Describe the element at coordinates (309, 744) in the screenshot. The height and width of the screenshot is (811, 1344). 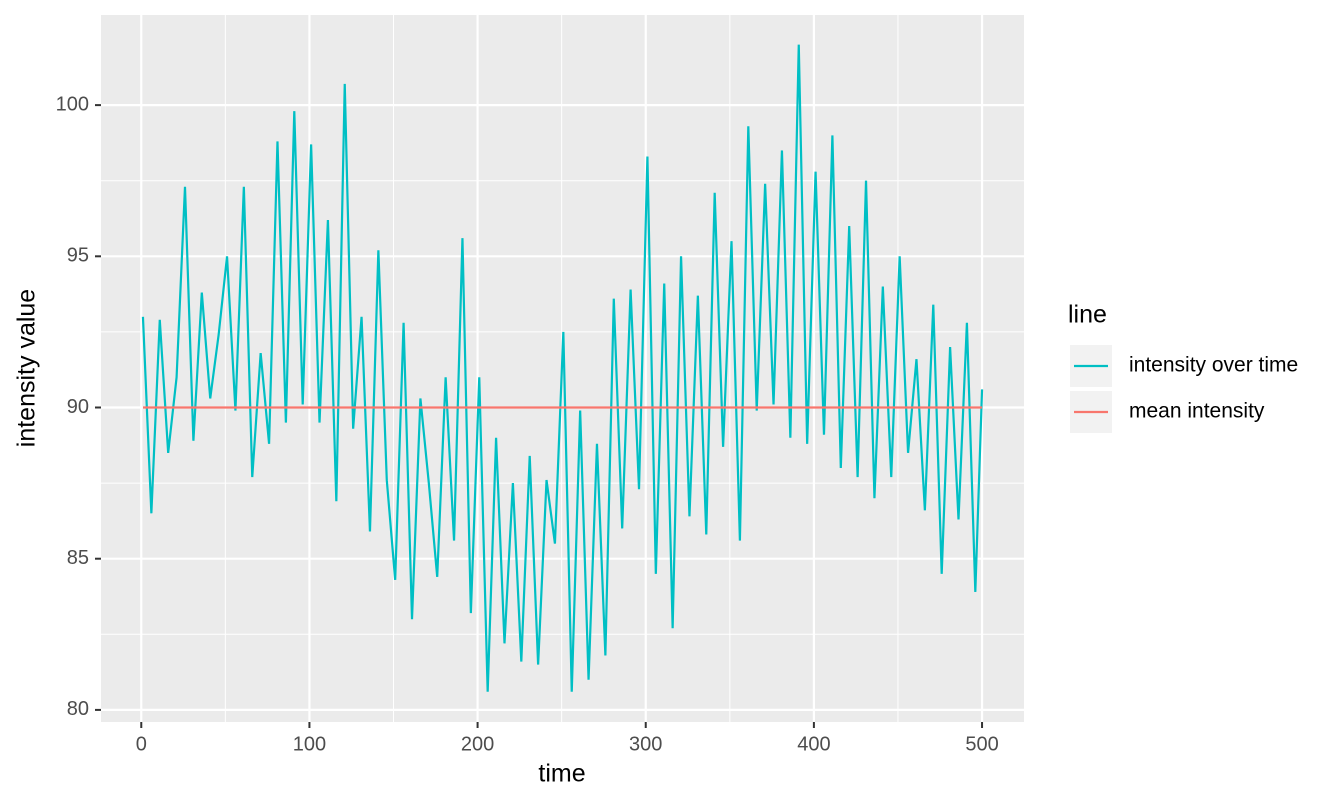
I see `x-tick-label: 100` at that location.